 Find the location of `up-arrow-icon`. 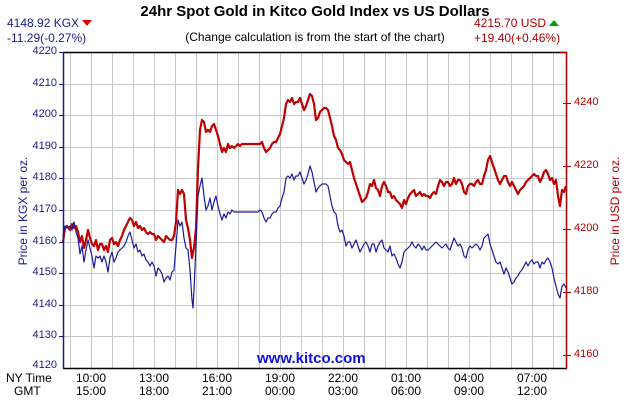

up-arrow-icon is located at coordinates (554, 23).